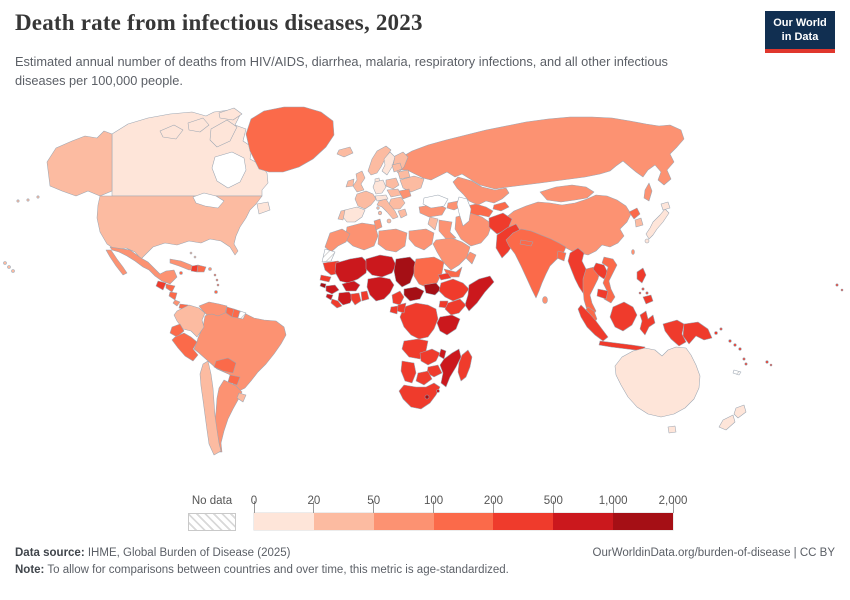 The image size is (850, 600). I want to click on country-french-guiana, so click(242, 315).